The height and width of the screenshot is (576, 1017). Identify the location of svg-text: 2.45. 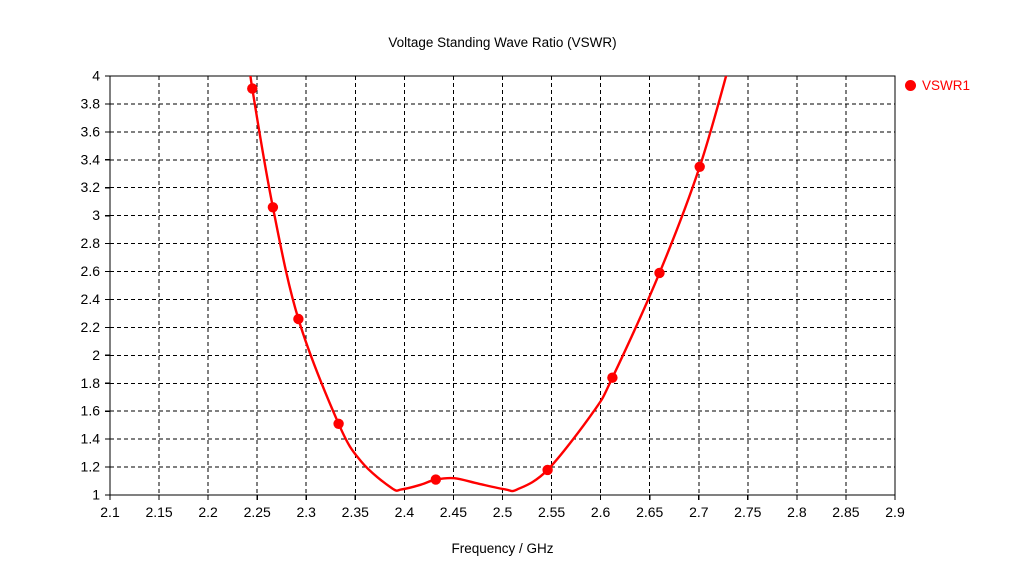
(453, 512).